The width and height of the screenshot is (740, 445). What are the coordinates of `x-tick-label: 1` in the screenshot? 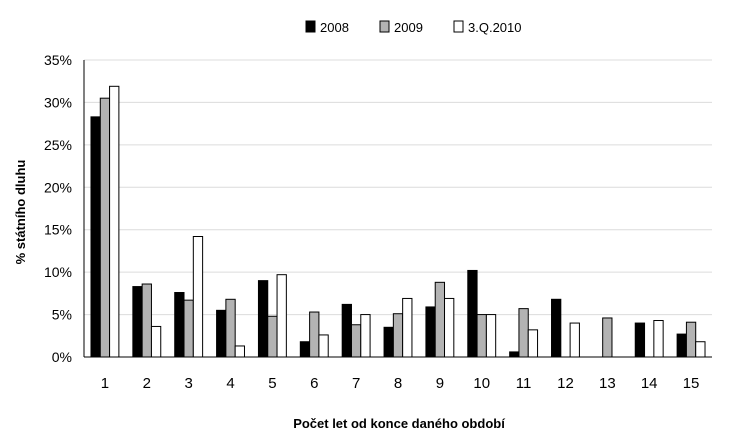 It's located at (105, 383).